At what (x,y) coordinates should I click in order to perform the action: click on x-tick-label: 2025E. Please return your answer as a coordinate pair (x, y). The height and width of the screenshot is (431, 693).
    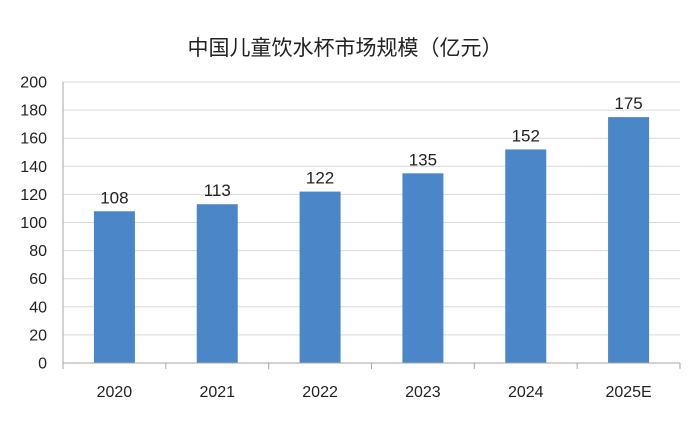
    Looking at the image, I should click on (628, 392).